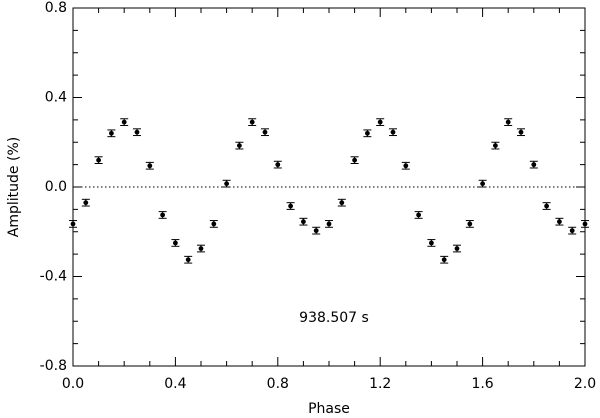 The image size is (600, 418). I want to click on x-tick-label: 1.6, so click(482, 384).